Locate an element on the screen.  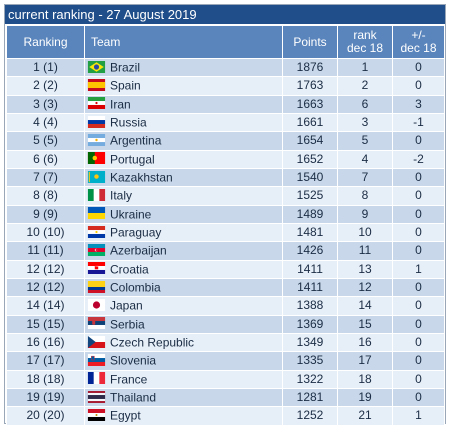
team-name: Czech Republic is located at coordinates (152, 342).